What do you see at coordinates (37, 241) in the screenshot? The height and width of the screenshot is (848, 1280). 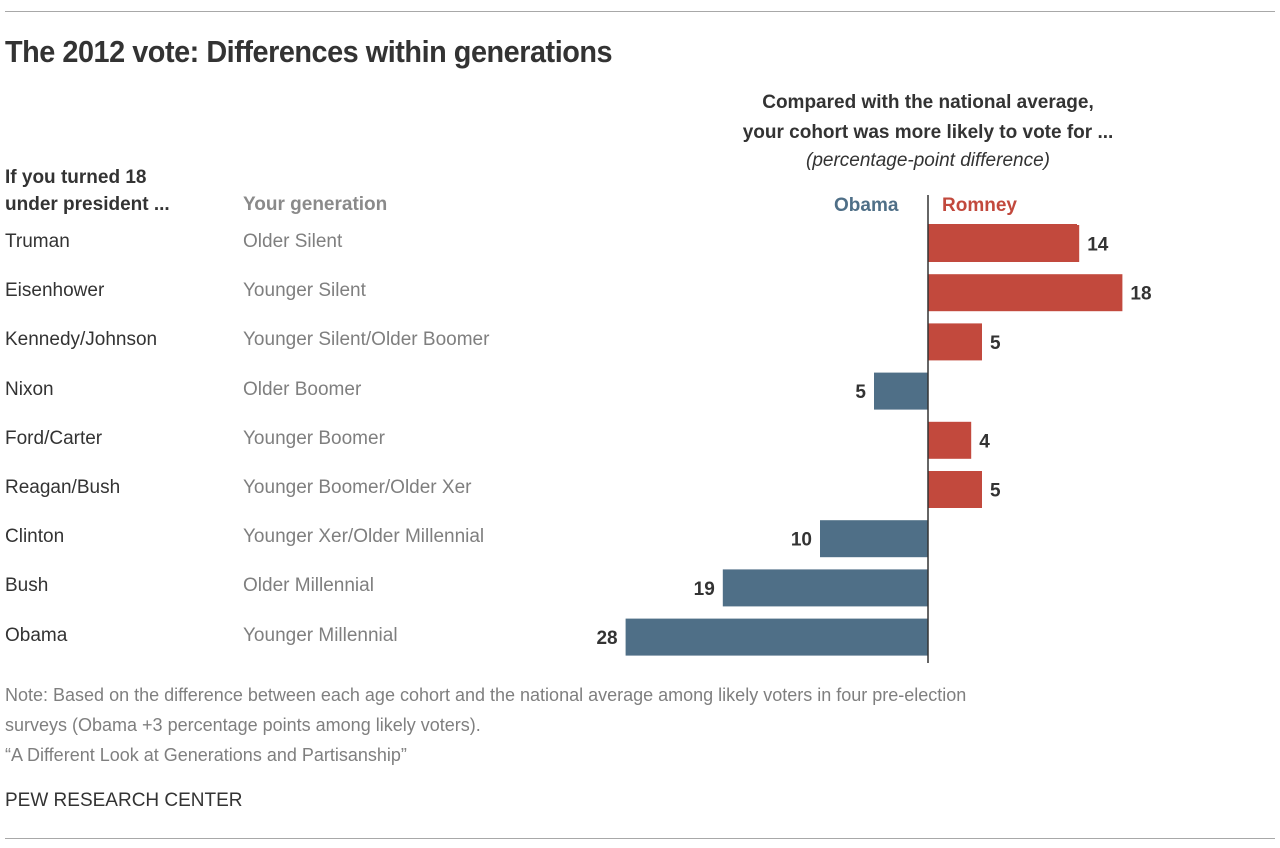 I see `president-label: Truman` at bounding box center [37, 241].